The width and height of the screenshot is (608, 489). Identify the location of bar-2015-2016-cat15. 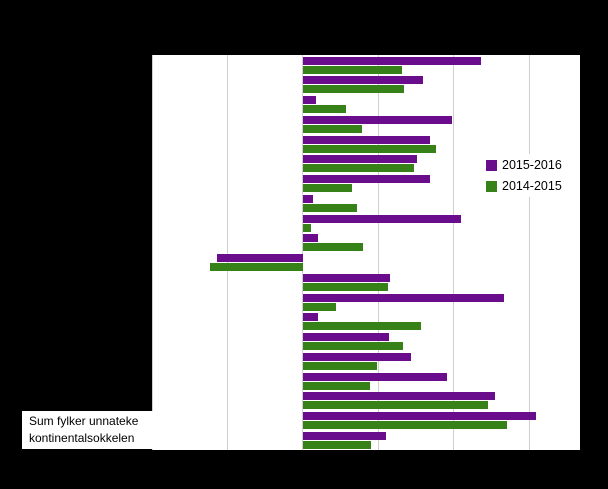
(346, 337).